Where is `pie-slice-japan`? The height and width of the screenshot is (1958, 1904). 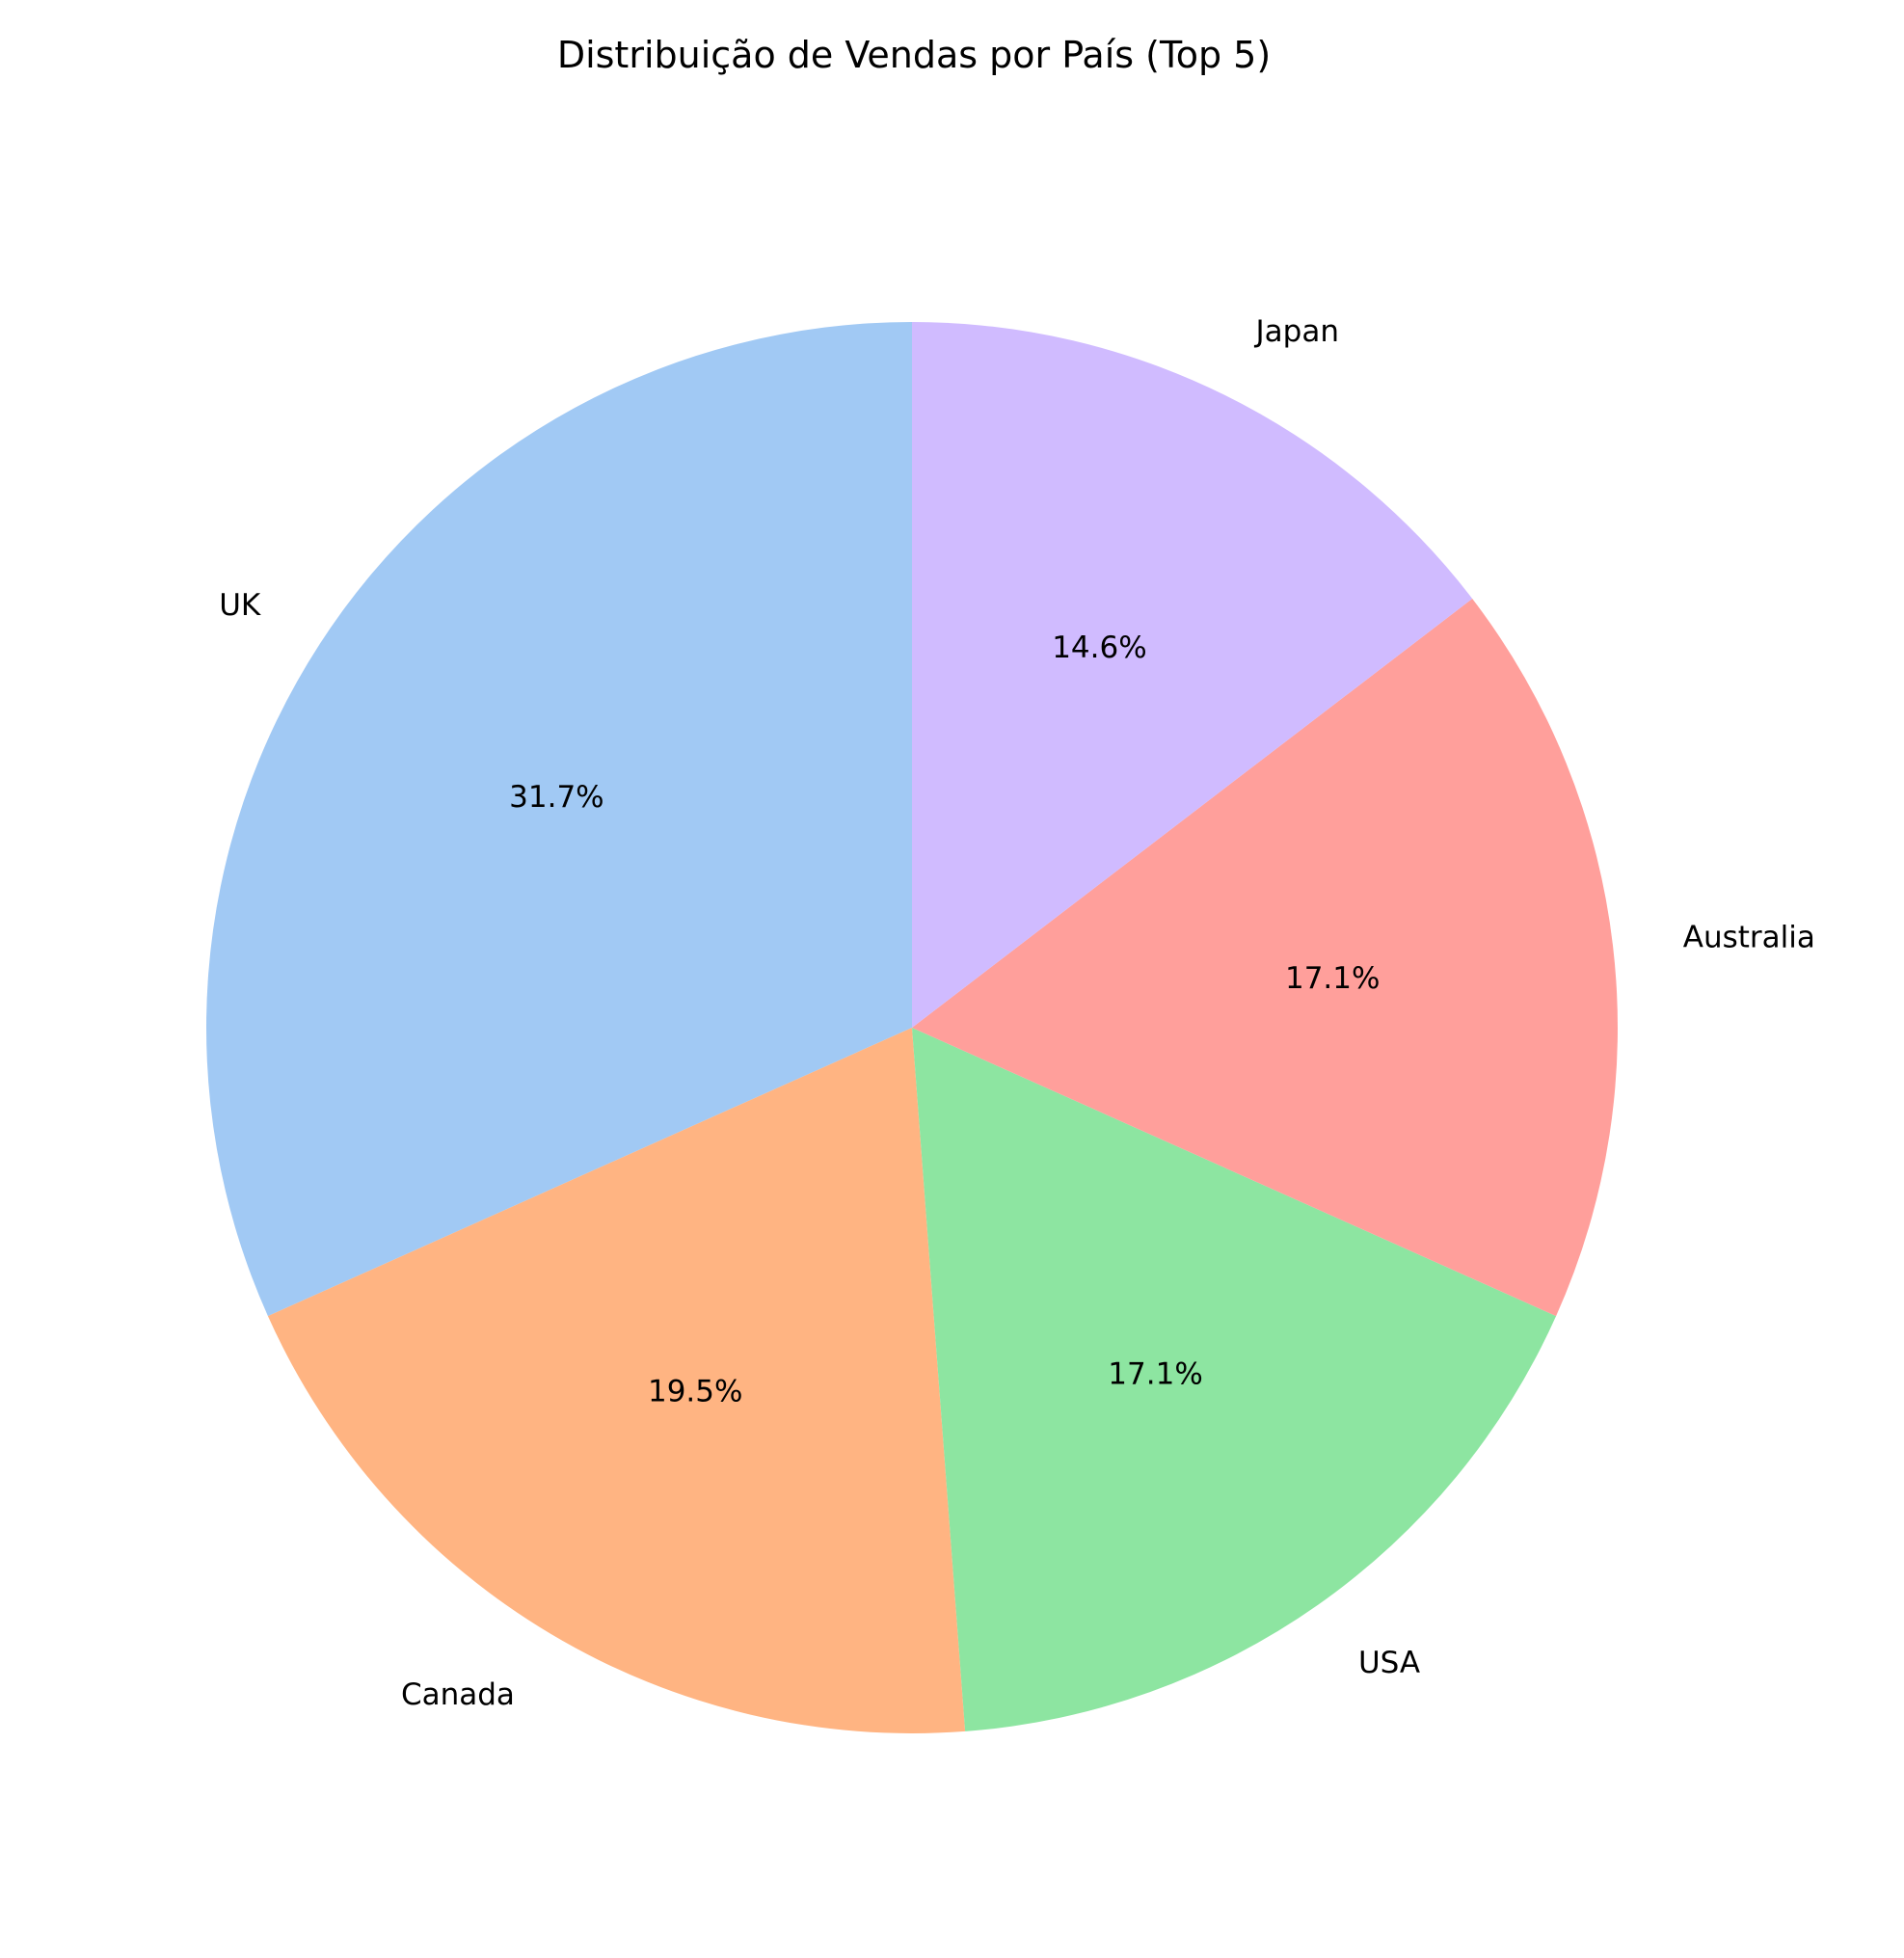 pie-slice-japan is located at coordinates (1192, 675).